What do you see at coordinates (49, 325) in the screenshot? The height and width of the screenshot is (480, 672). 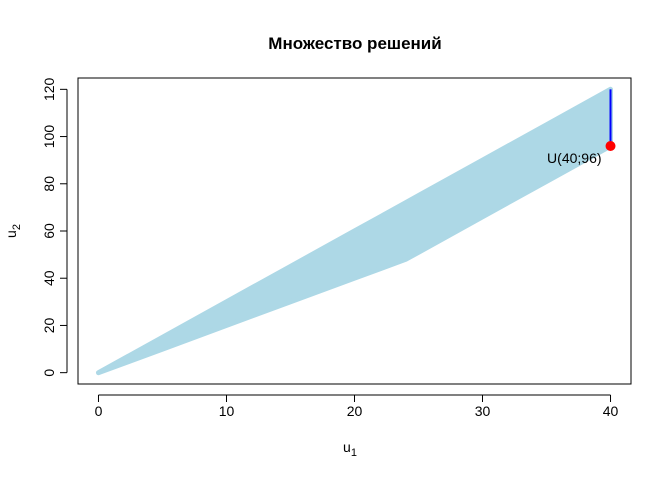 I see `y-tick-label: 20` at bounding box center [49, 325].